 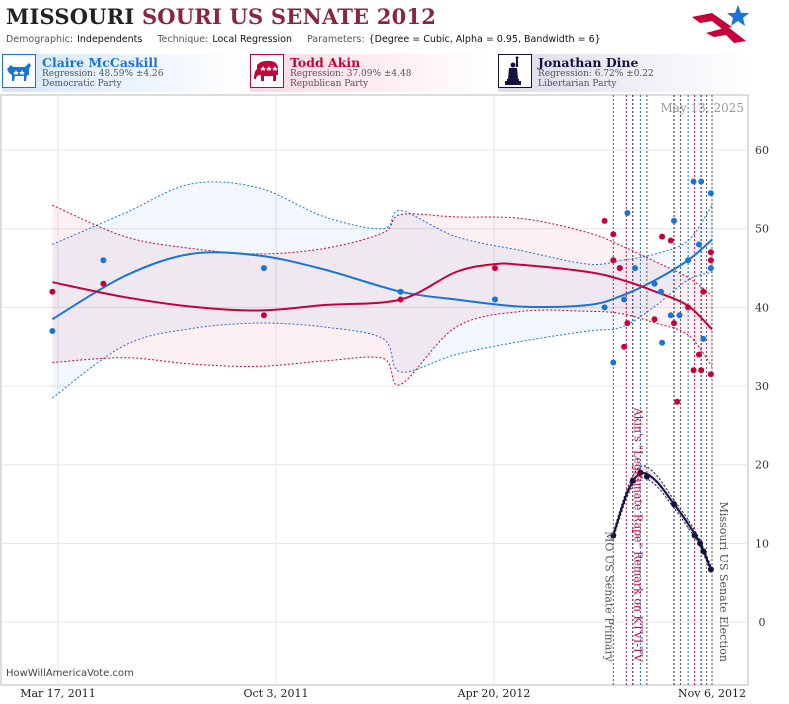 What do you see at coordinates (336, 39) in the screenshot?
I see `parameters-label: Parameters:` at bounding box center [336, 39].